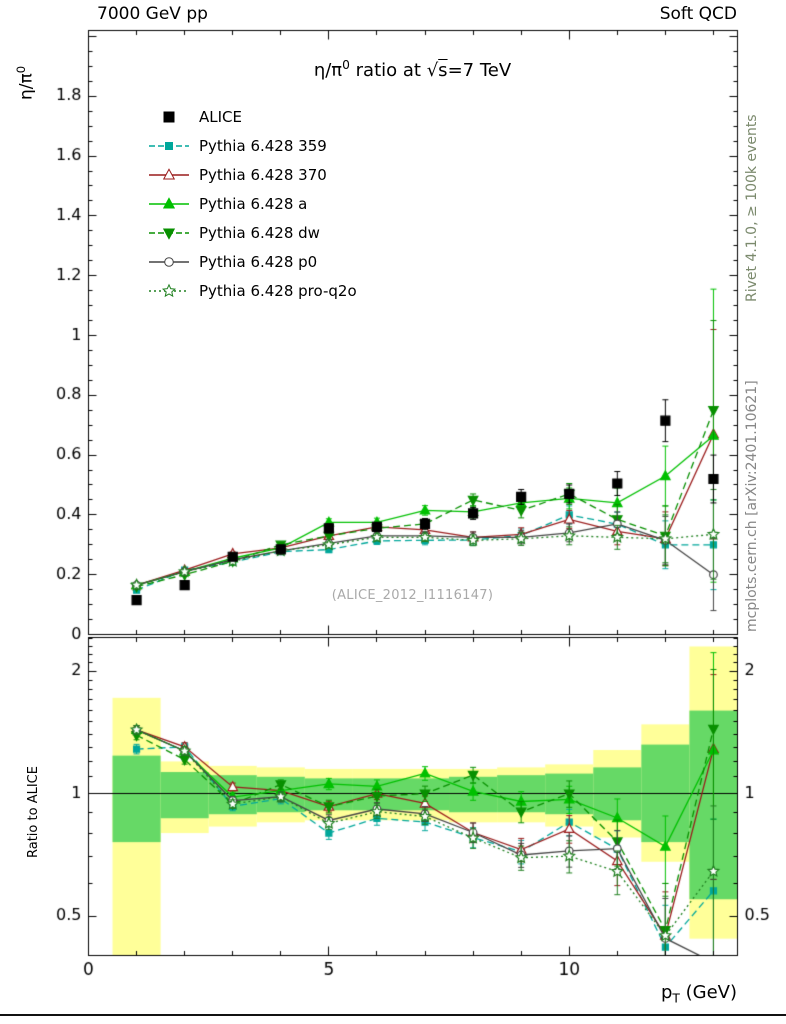 Image resolution: width=786 pixels, height=1024 pixels. I want to click on bottom-rule, so click(393, 1015).